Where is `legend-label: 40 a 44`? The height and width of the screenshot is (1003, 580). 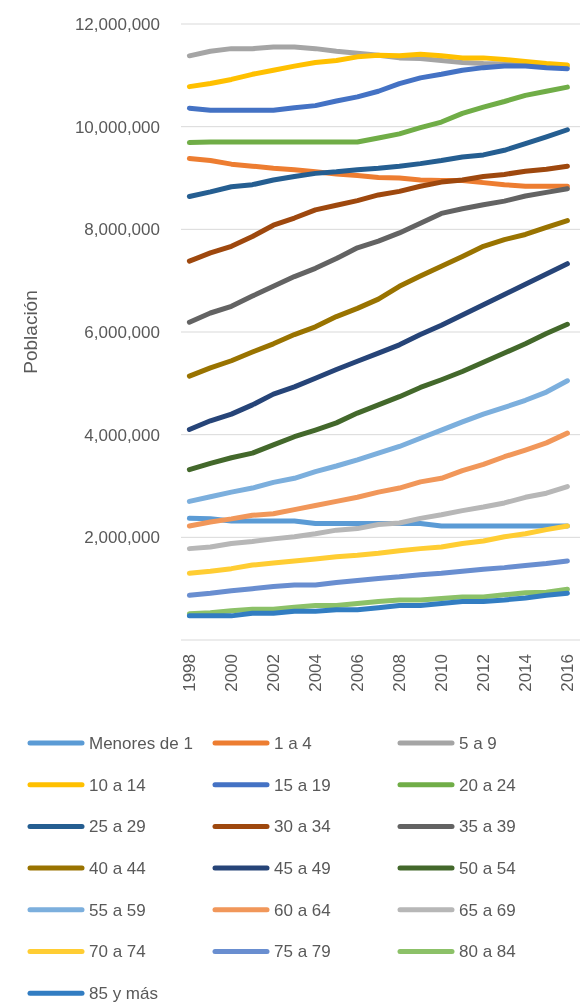 legend-label: 40 a 44 is located at coordinates (117, 869).